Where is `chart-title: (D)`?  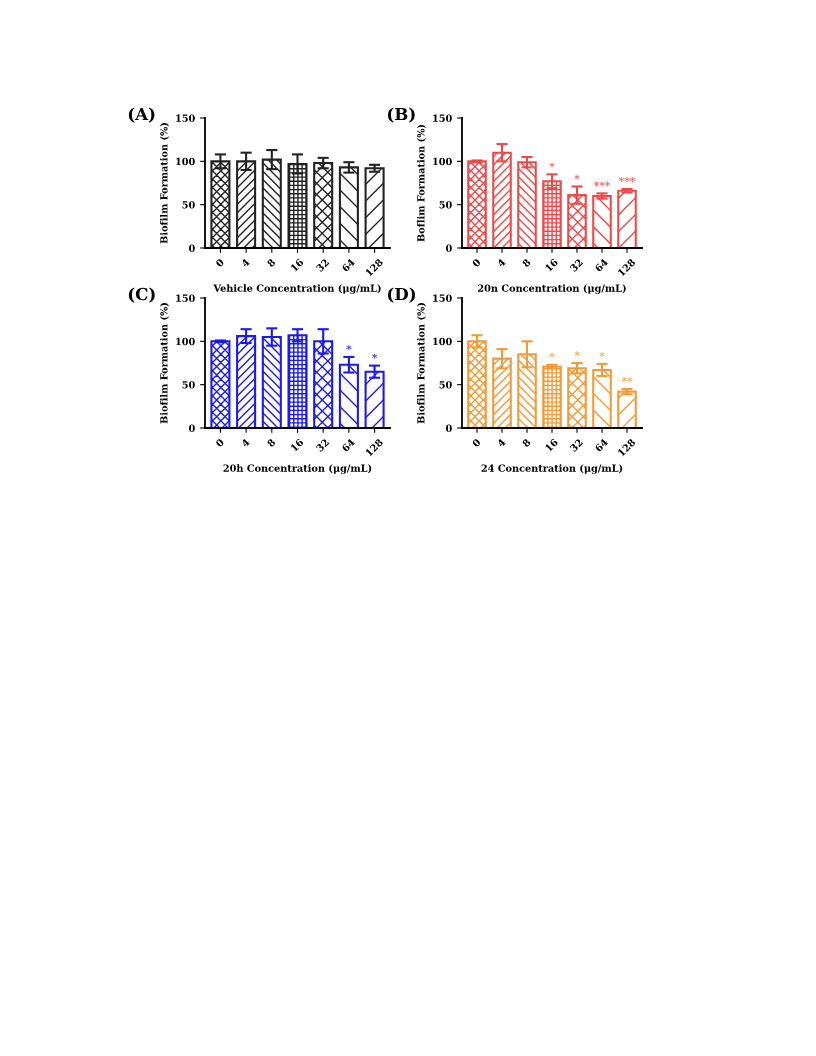 chart-title: (D) is located at coordinates (401, 295).